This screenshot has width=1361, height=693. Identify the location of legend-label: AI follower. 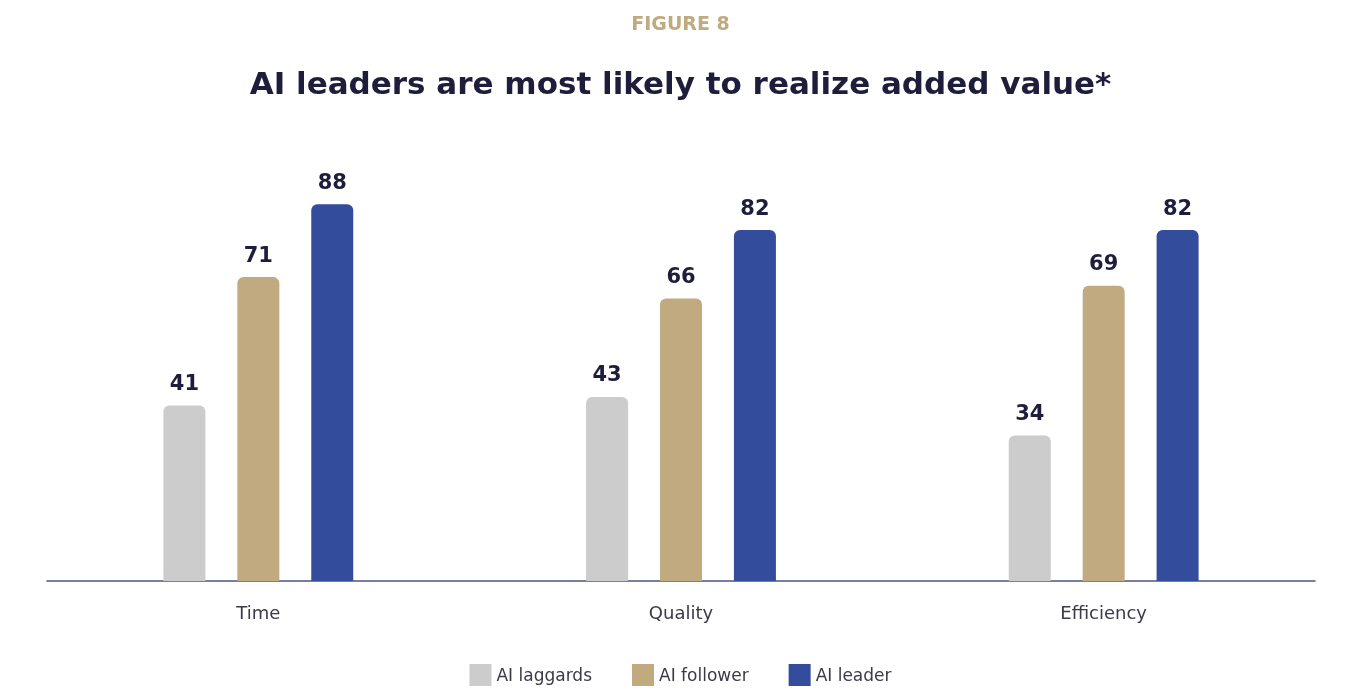
(704, 675).